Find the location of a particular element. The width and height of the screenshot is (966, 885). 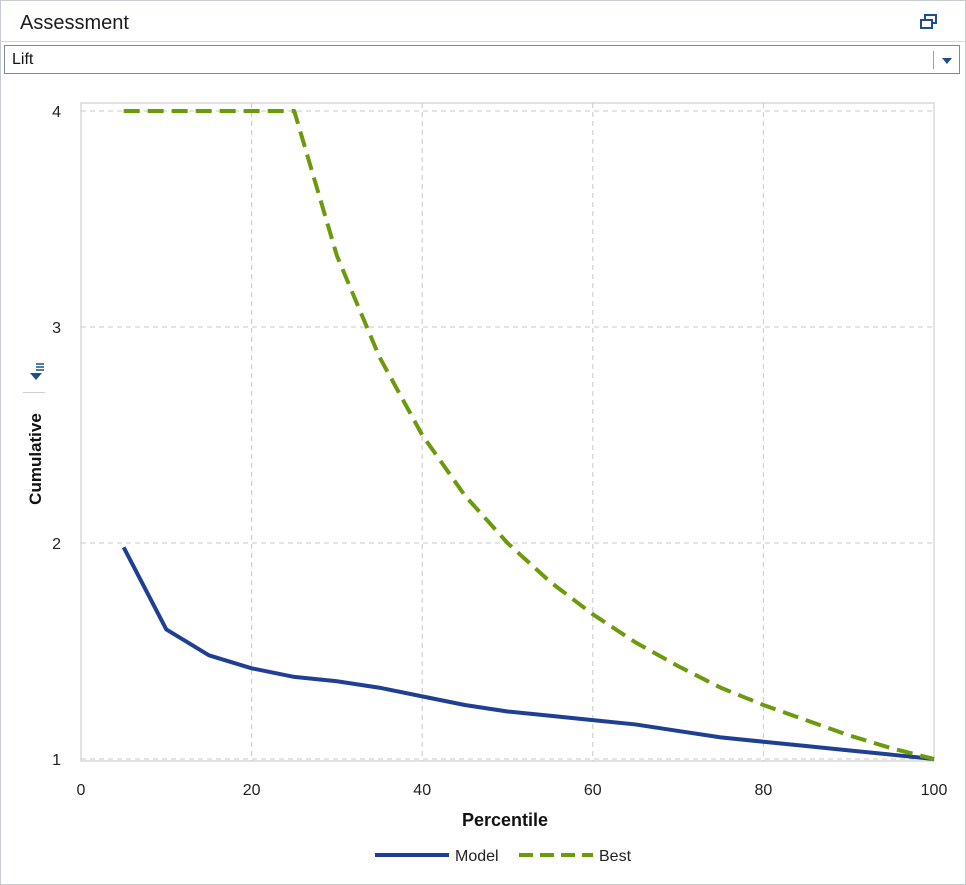

panel-title: Assessment is located at coordinates (74, 23).